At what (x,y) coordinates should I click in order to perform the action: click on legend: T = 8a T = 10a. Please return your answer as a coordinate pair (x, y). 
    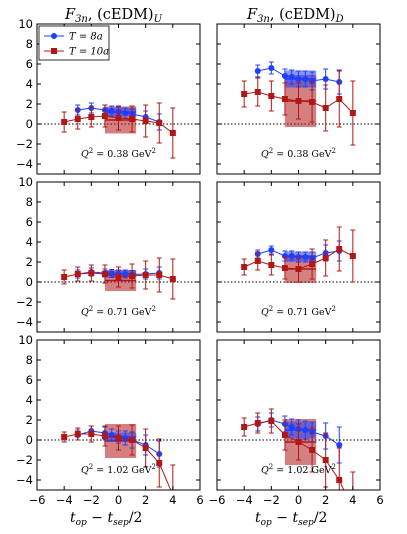
    Looking at the image, I should click on (74, 43).